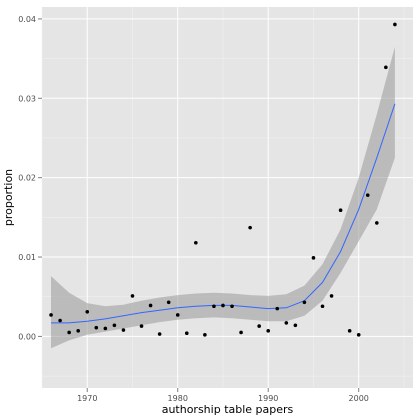  I want to click on x-tick-label: 1970, so click(87, 398).